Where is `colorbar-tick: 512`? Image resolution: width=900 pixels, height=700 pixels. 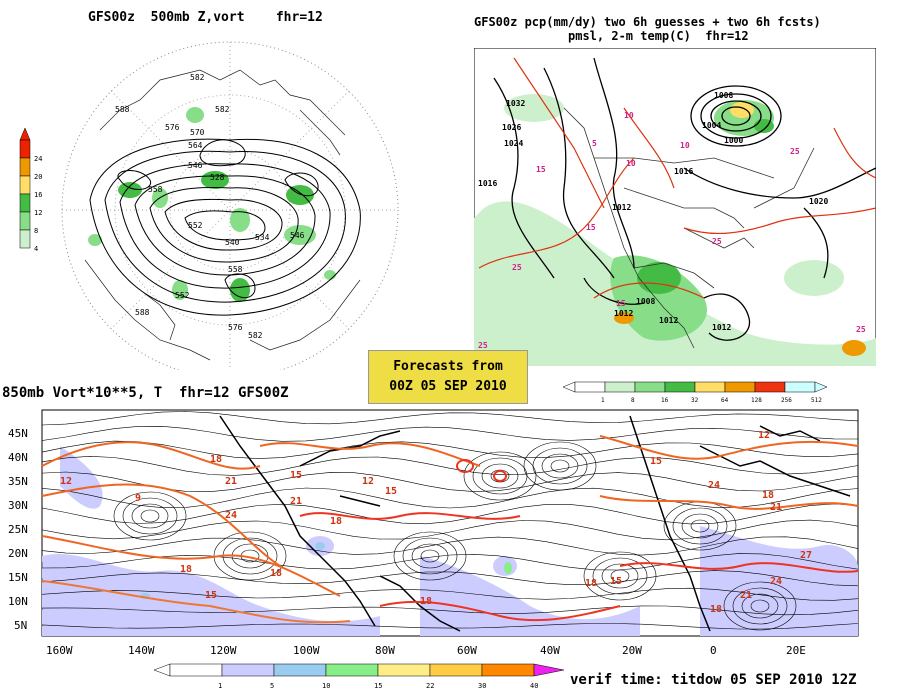 colorbar-tick: 512 is located at coordinates (816, 399).